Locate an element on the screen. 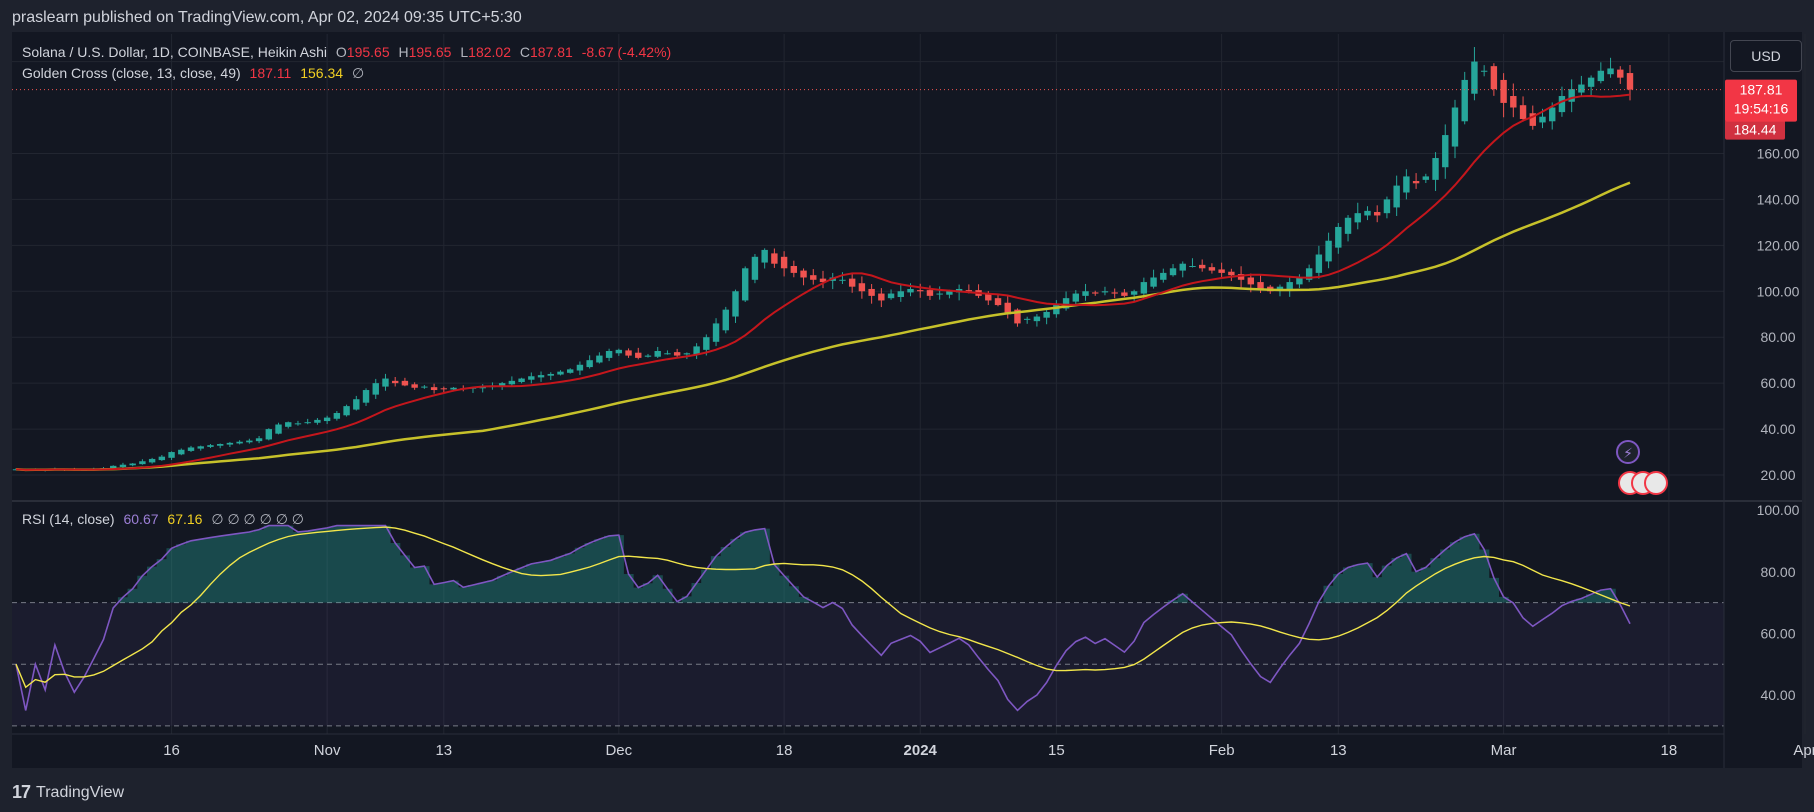 This screenshot has height=812, width=1814. rsi-legend: RSI (14, close) 60.67 67.16 ∅ ∅ ∅ ∅ ∅ ∅ is located at coordinates (165, 519).